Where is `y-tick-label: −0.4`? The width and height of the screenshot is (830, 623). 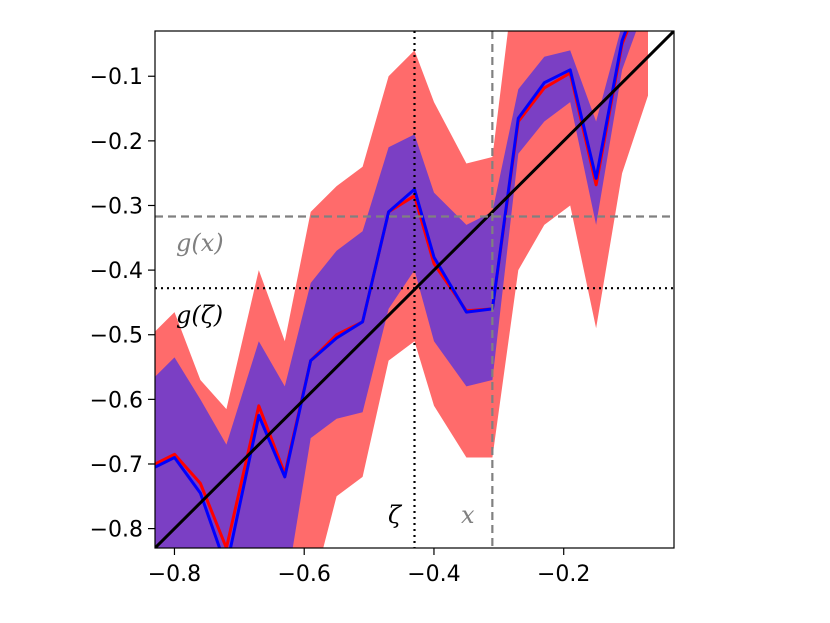
y-tick-label: −0.4 is located at coordinates (116, 271).